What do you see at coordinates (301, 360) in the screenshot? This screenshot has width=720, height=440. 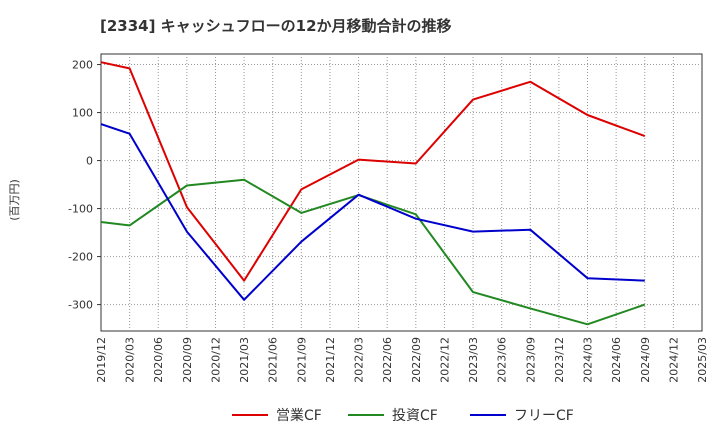 I see `x-tick-label: 2021/09` at bounding box center [301, 360].